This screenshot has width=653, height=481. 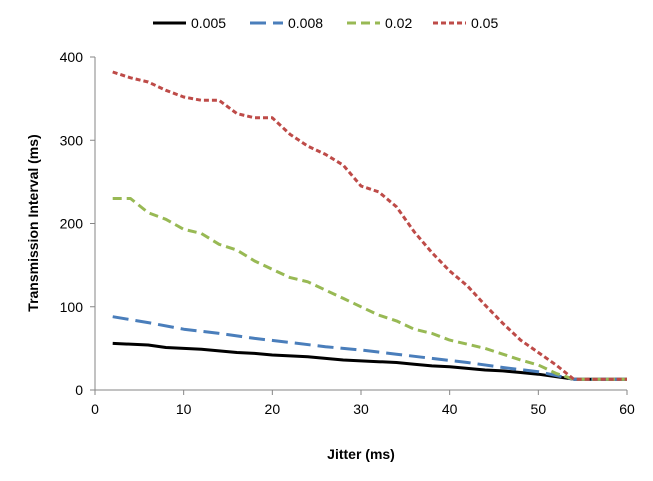 What do you see at coordinates (184, 409) in the screenshot?
I see `x-tick-label: 10` at bounding box center [184, 409].